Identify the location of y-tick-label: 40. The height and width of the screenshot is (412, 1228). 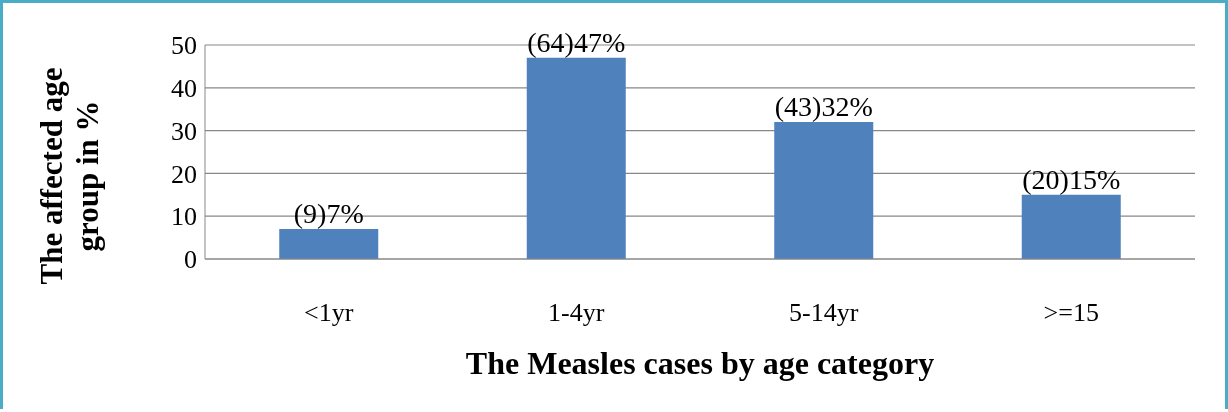
(184, 89).